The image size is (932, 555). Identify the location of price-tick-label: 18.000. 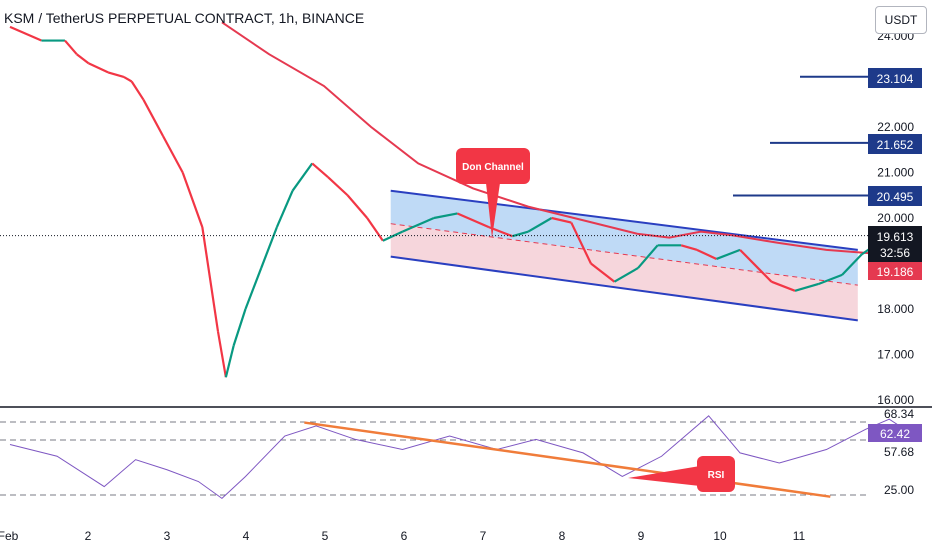
(895, 309).